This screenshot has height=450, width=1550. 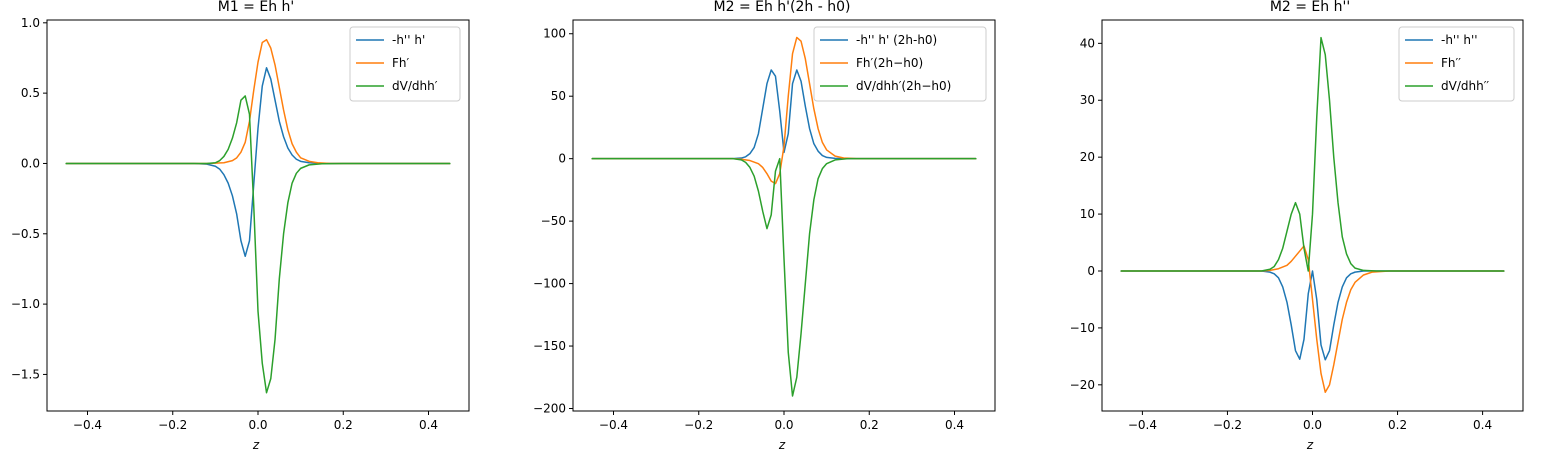 What do you see at coordinates (1087, 43) in the screenshot?
I see `y-tick-label: 40` at bounding box center [1087, 43].